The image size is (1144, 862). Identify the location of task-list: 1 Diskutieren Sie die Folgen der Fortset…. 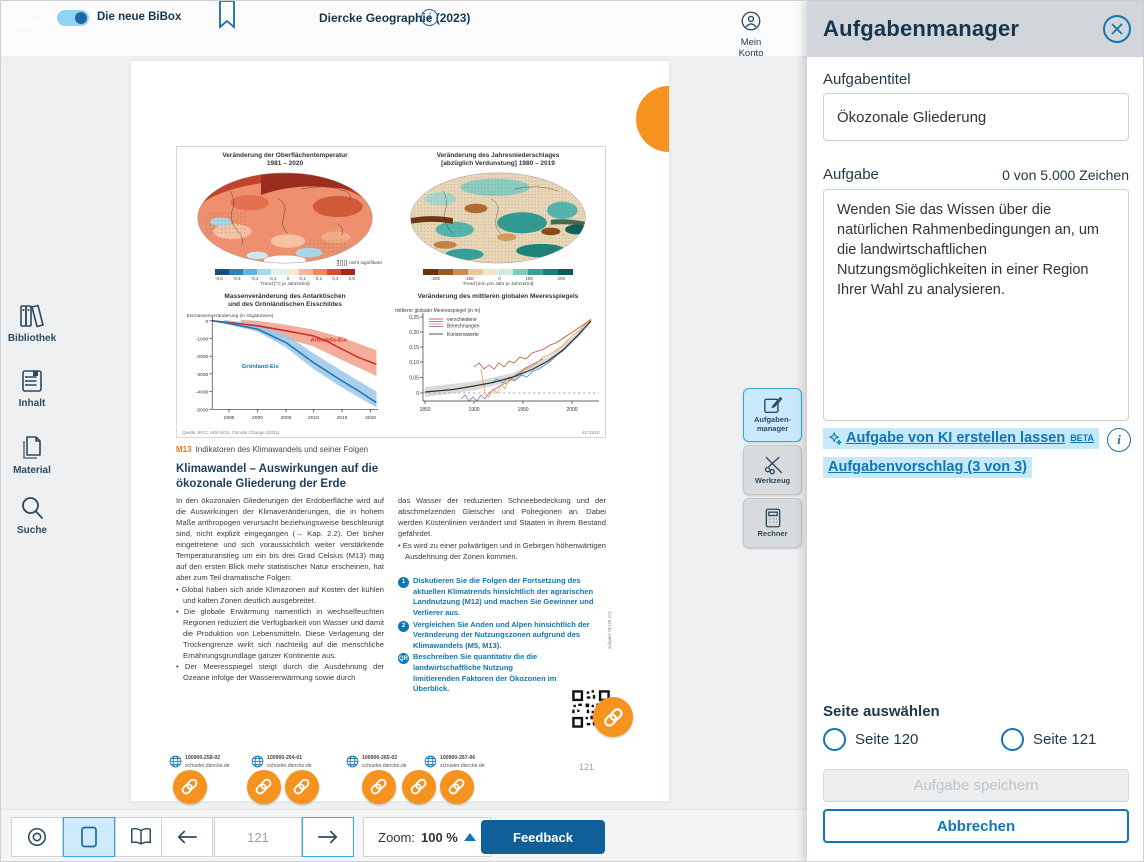
(502, 635).